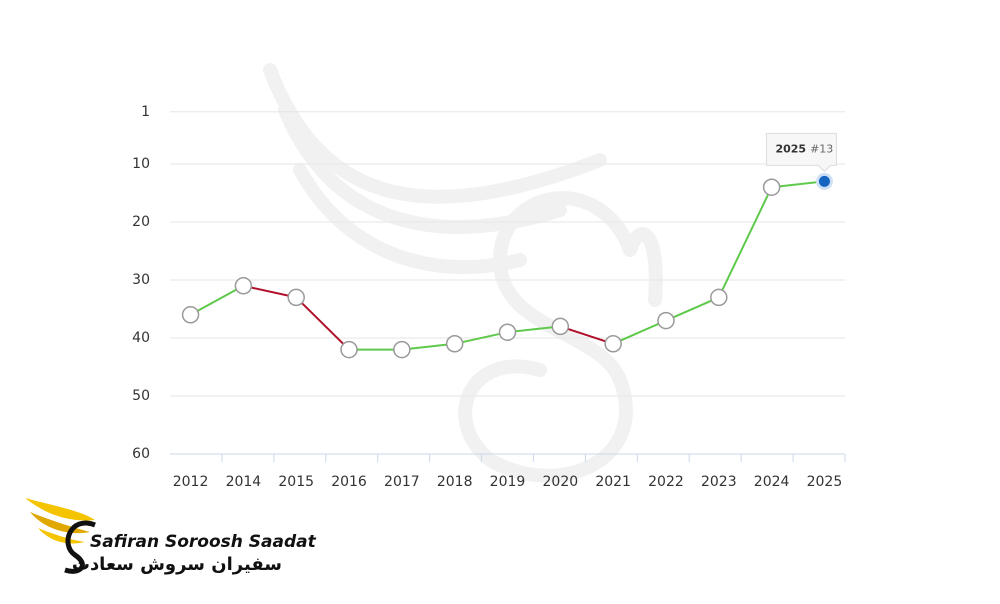  I want to click on y-tick-label: 10, so click(141, 164).